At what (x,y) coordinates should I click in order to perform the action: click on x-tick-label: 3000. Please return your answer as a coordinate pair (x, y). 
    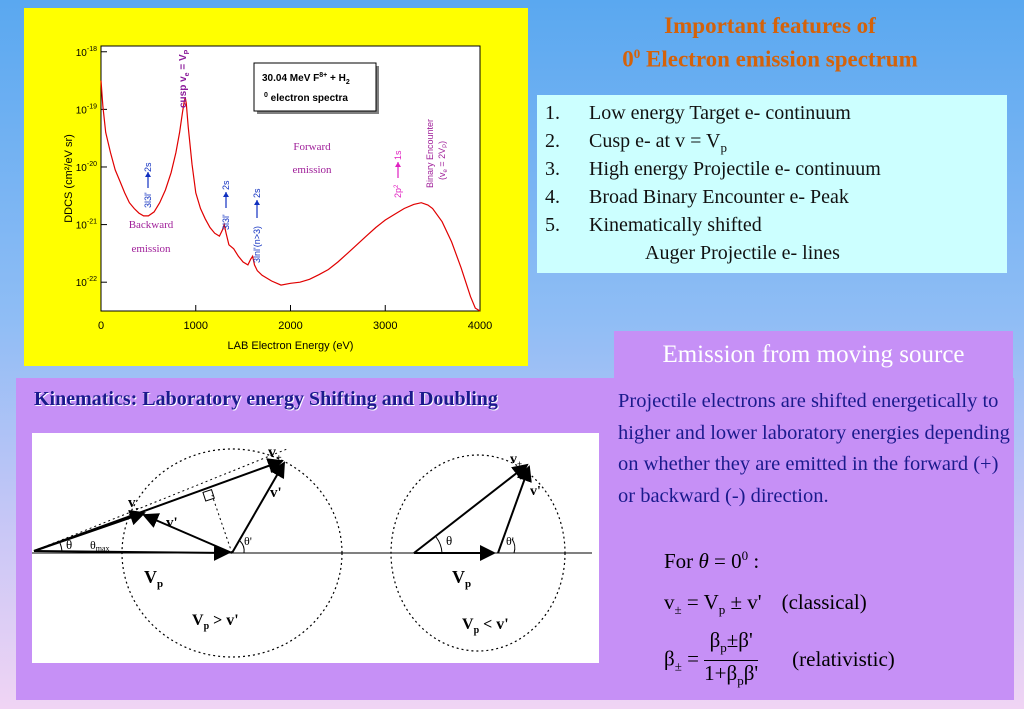
    Looking at the image, I should click on (385, 326).